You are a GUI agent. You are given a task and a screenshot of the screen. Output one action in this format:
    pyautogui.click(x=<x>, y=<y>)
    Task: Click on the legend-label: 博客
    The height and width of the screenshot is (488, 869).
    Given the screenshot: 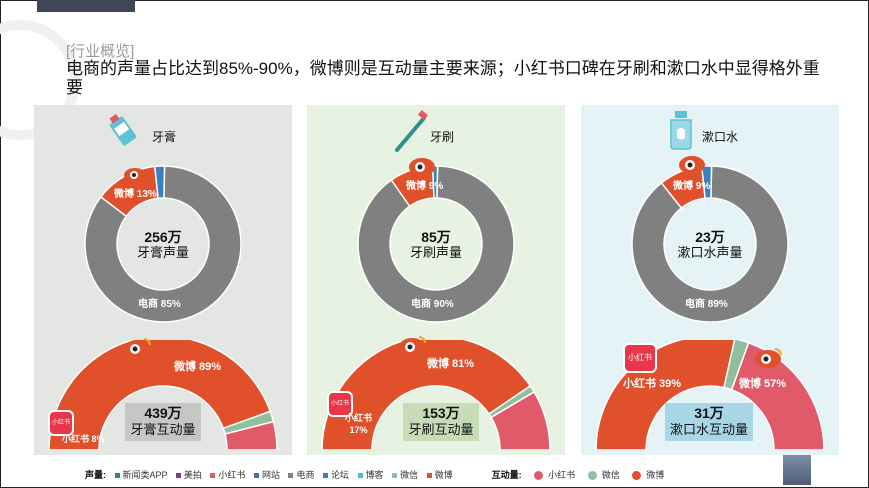 What is the action you would take?
    pyautogui.click(x=374, y=475)
    